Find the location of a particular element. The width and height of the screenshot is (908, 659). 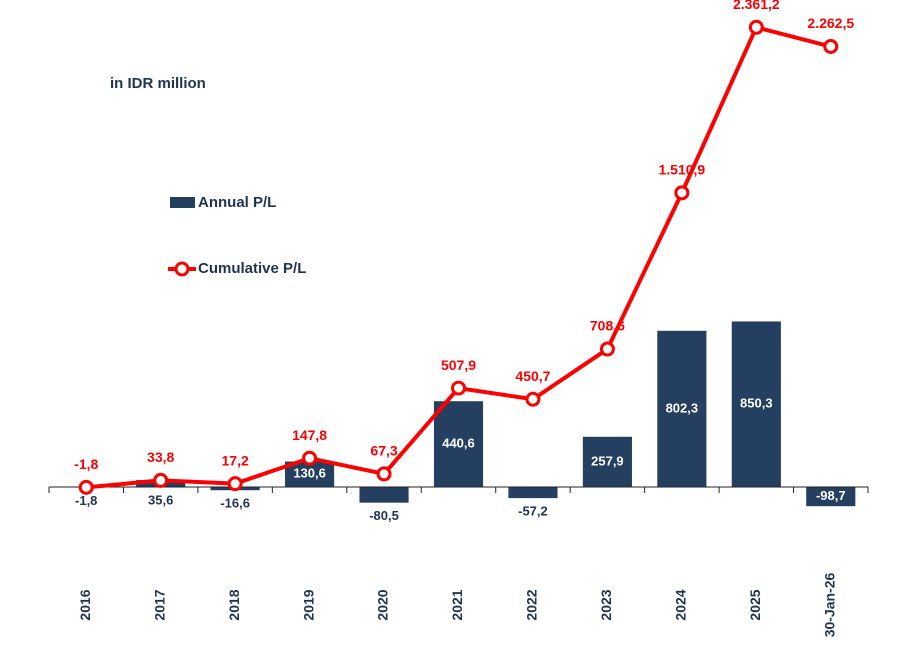

x-tick-label: 2024 is located at coordinates (681, 604).